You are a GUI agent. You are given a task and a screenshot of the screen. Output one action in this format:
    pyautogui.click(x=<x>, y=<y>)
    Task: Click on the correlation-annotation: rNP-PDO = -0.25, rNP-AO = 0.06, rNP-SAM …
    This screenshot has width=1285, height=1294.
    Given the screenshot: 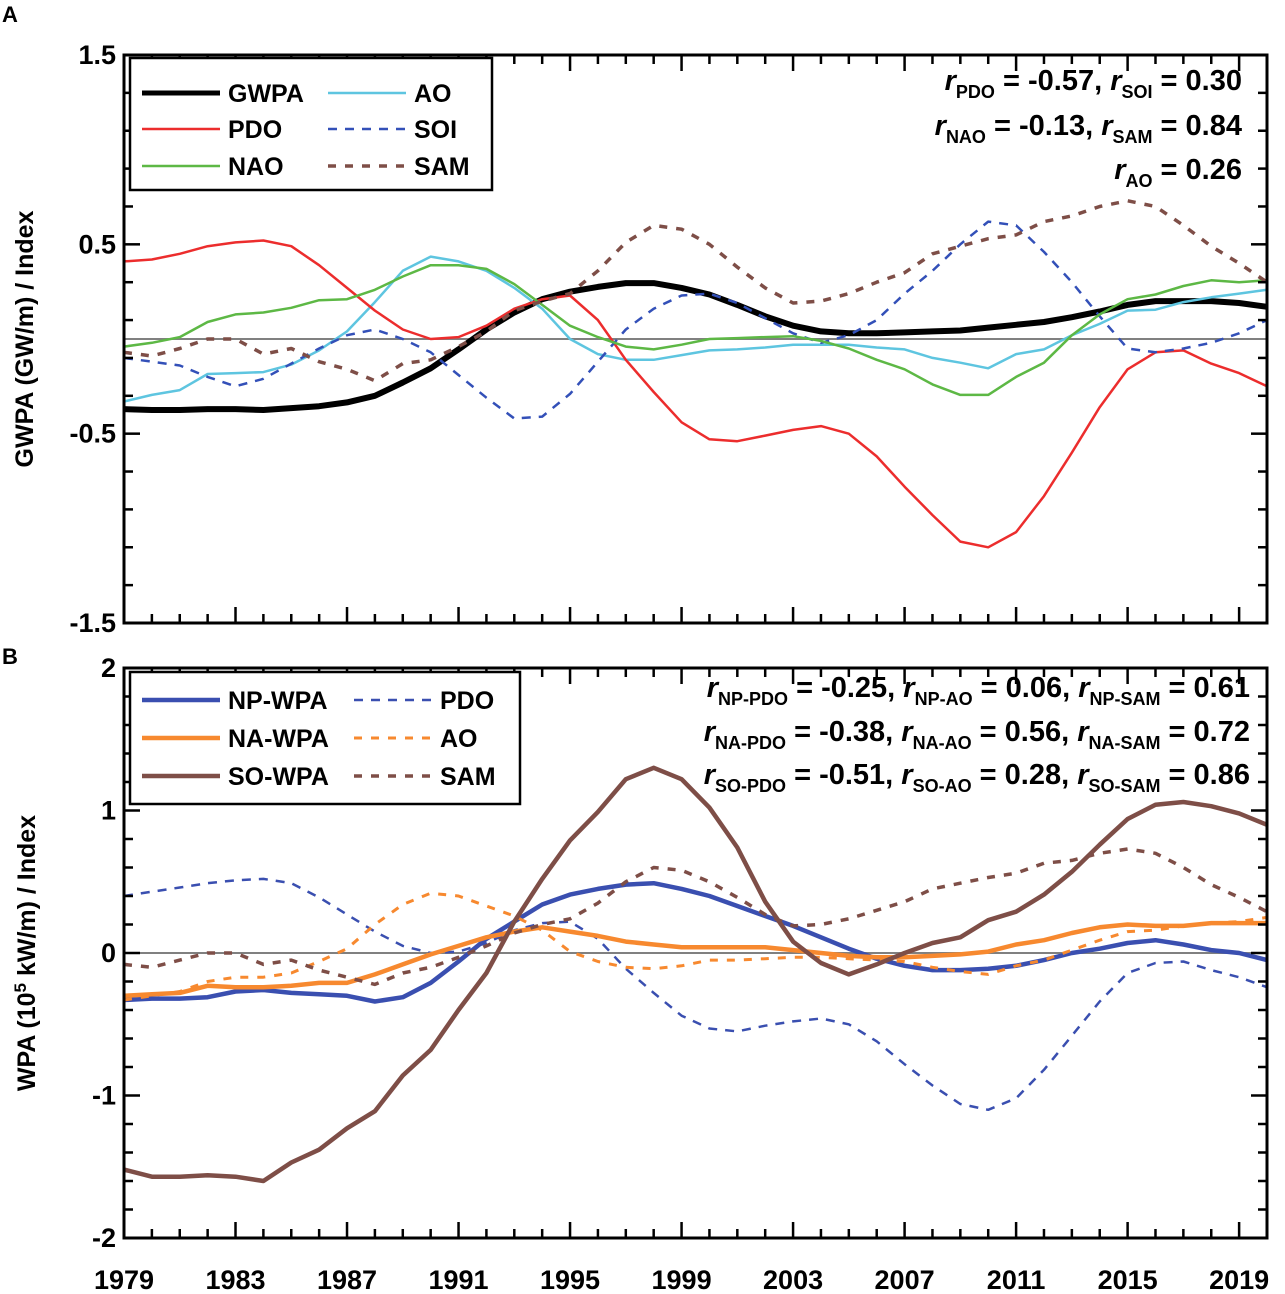 What is the action you would take?
    pyautogui.click(x=978, y=690)
    